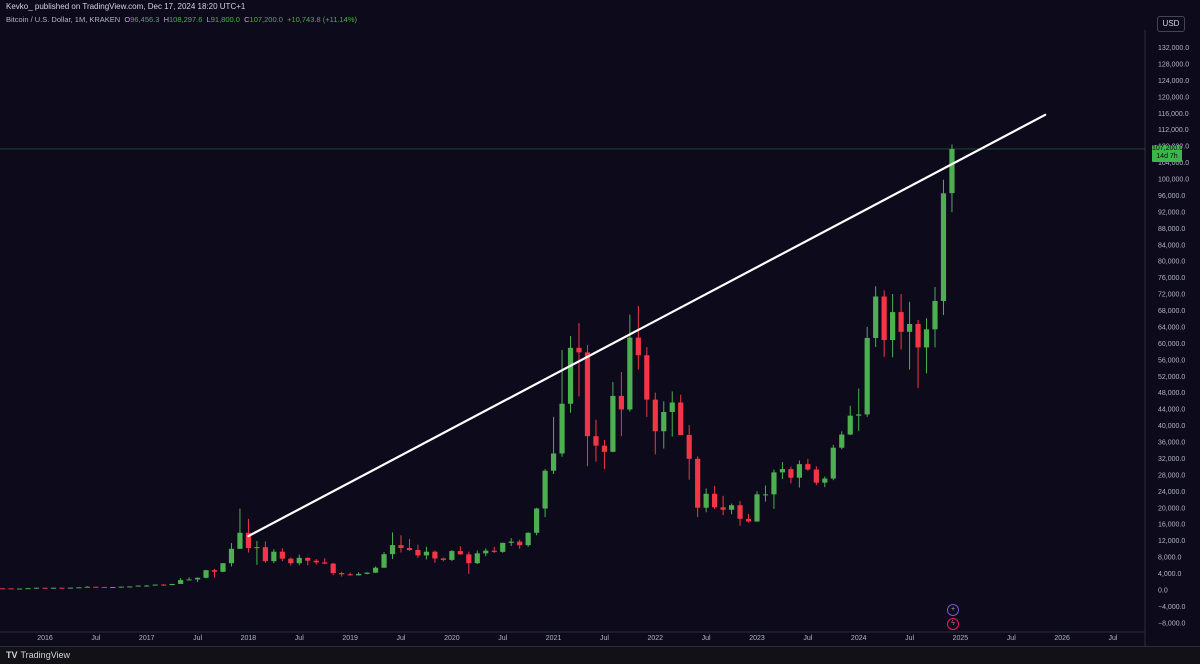 This screenshot has height=664, width=1200. What do you see at coordinates (1172, 607) in the screenshot?
I see `y-tick-label: −4,000.0` at bounding box center [1172, 607].